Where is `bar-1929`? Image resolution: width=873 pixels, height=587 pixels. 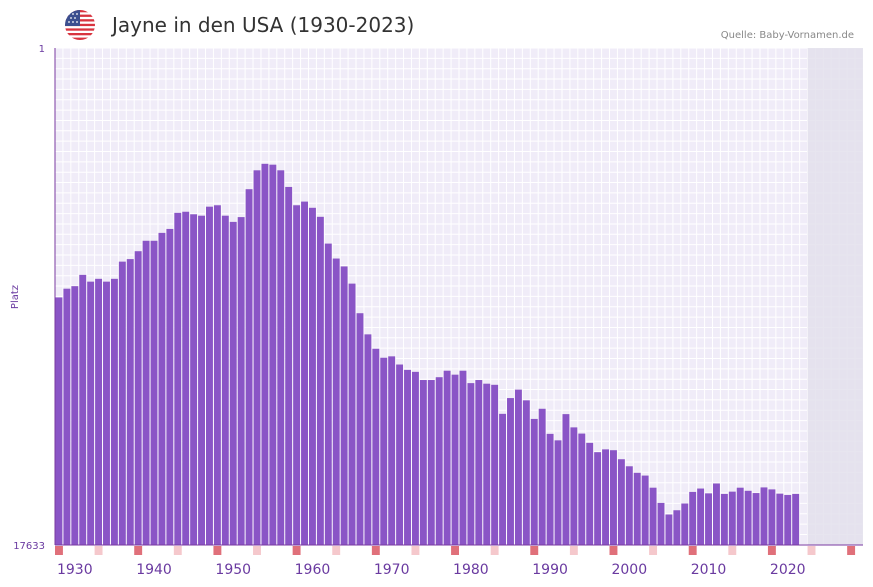 bar-1929 is located at coordinates (67, 416).